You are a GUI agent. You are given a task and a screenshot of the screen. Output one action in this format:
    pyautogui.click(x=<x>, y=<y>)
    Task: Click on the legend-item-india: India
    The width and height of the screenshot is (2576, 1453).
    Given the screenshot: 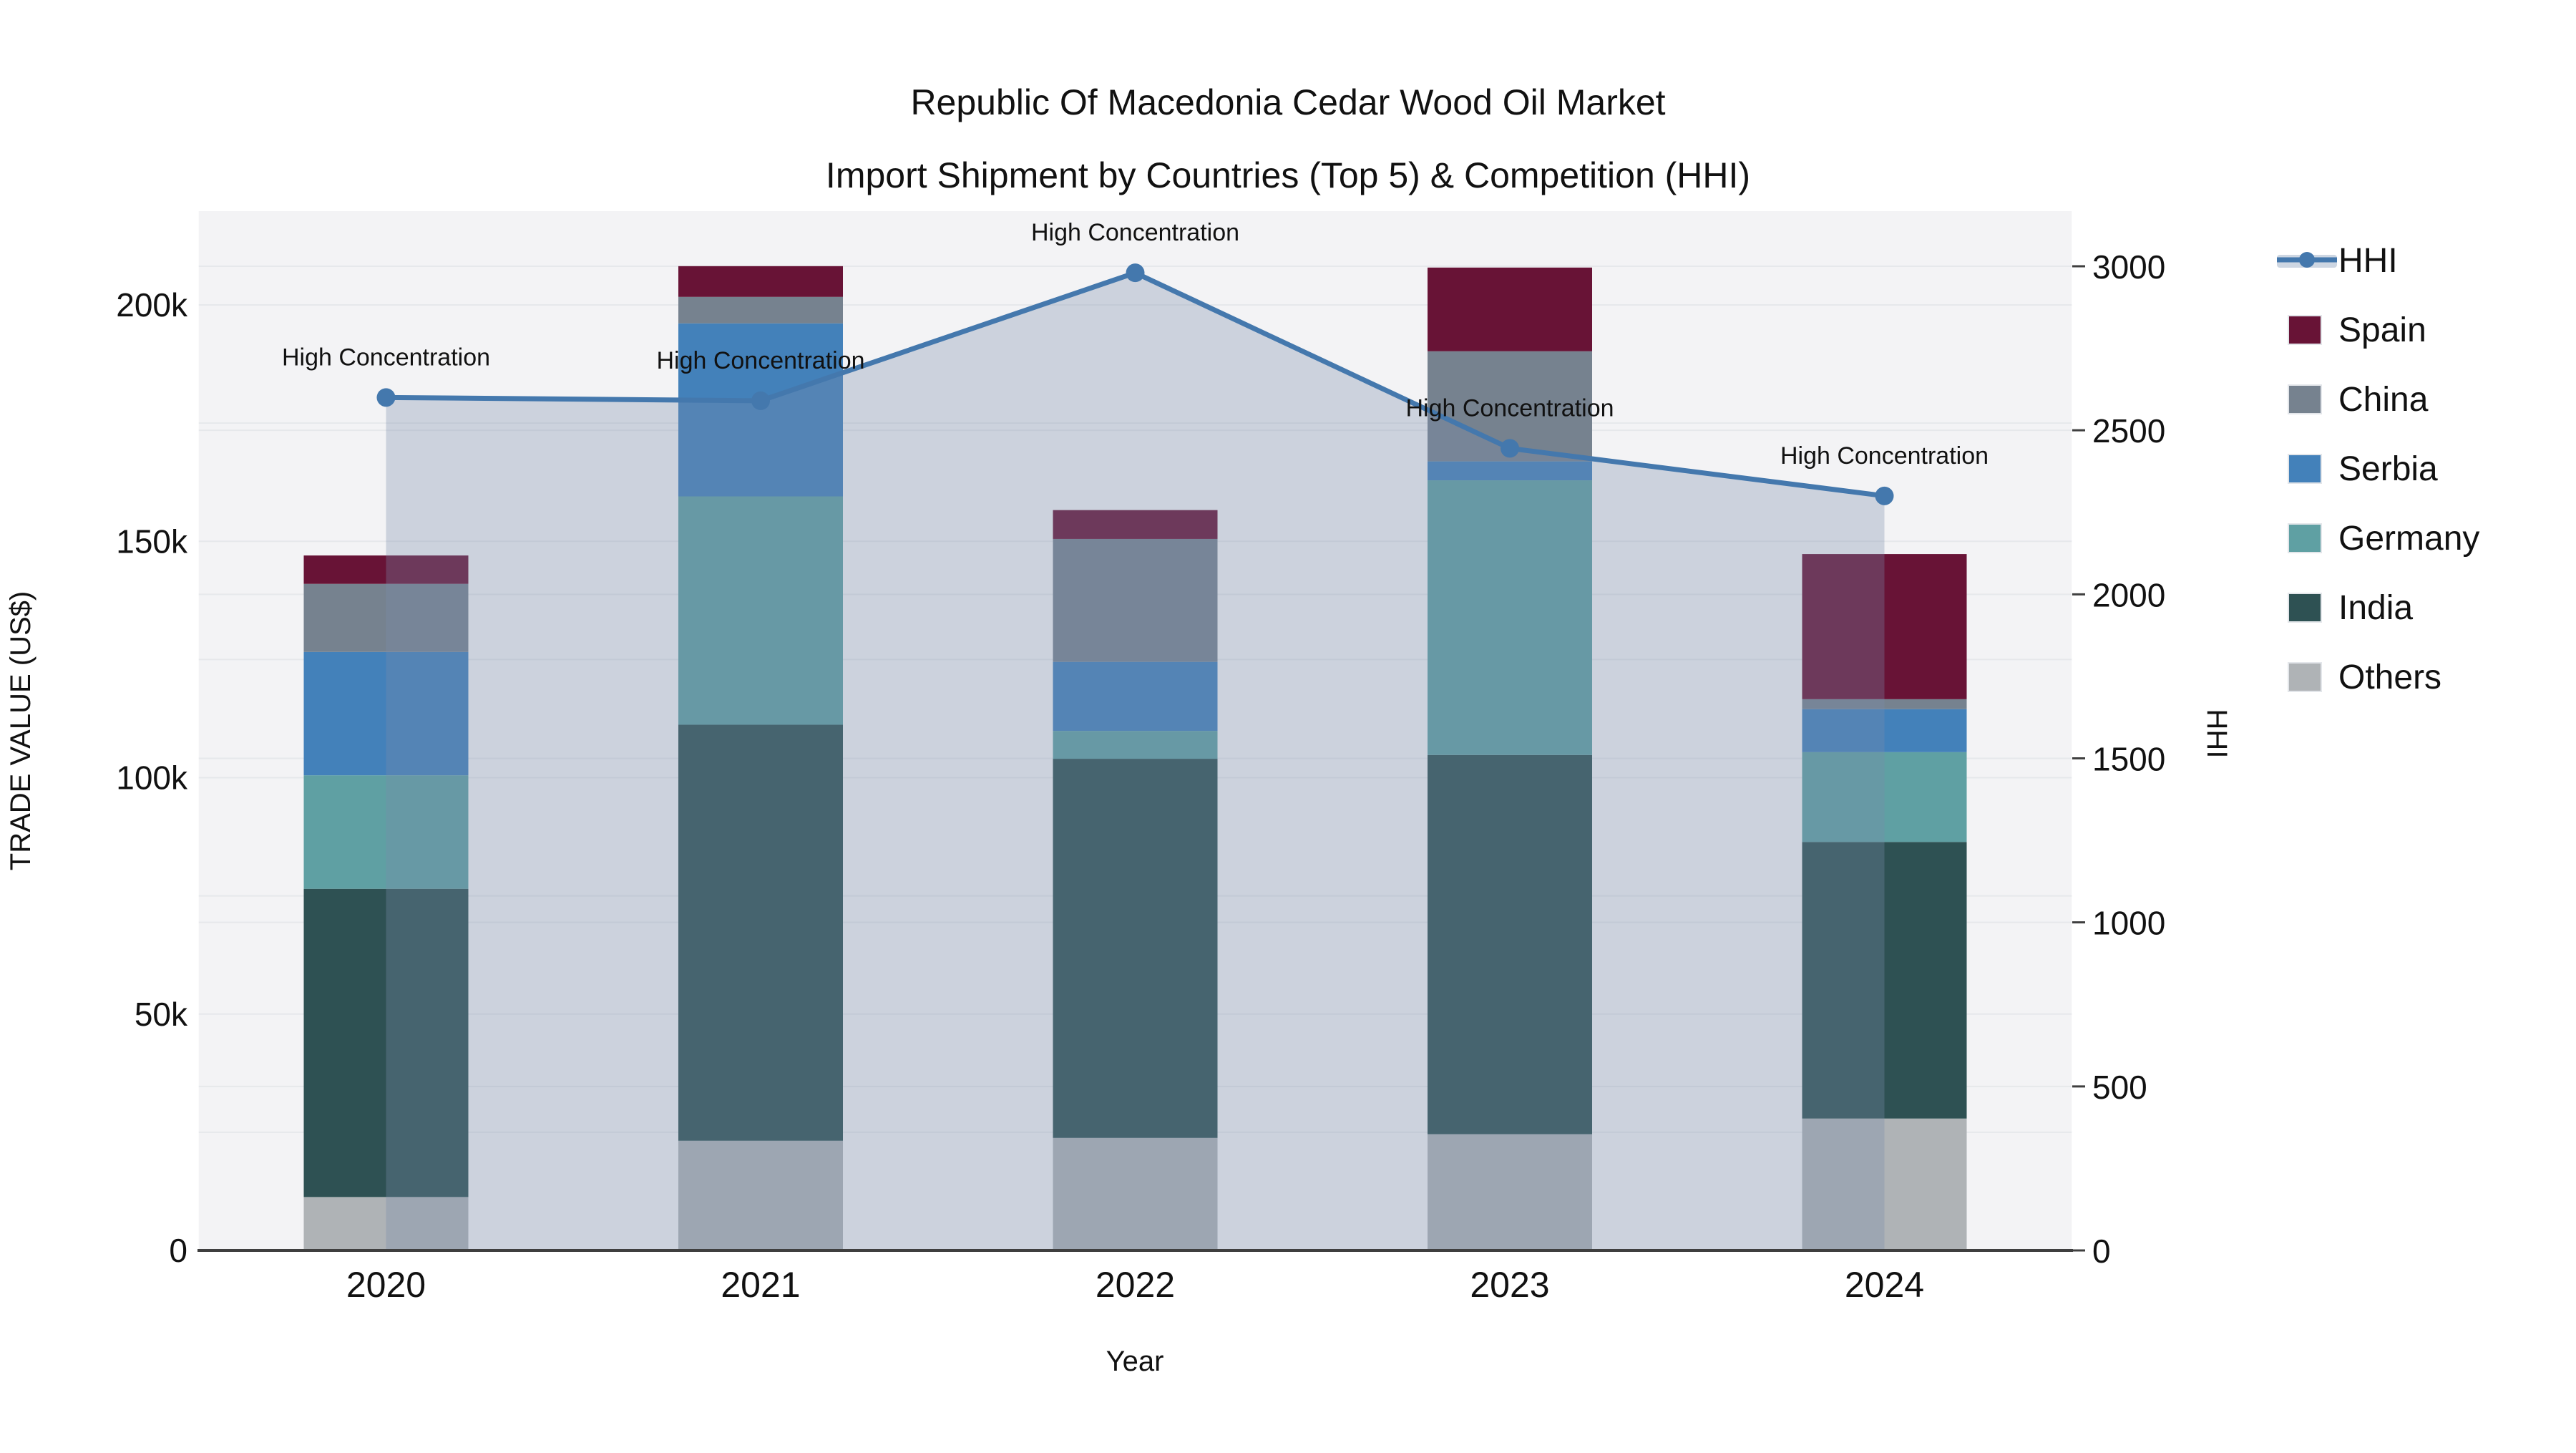 What is the action you would take?
    pyautogui.click(x=2350, y=608)
    